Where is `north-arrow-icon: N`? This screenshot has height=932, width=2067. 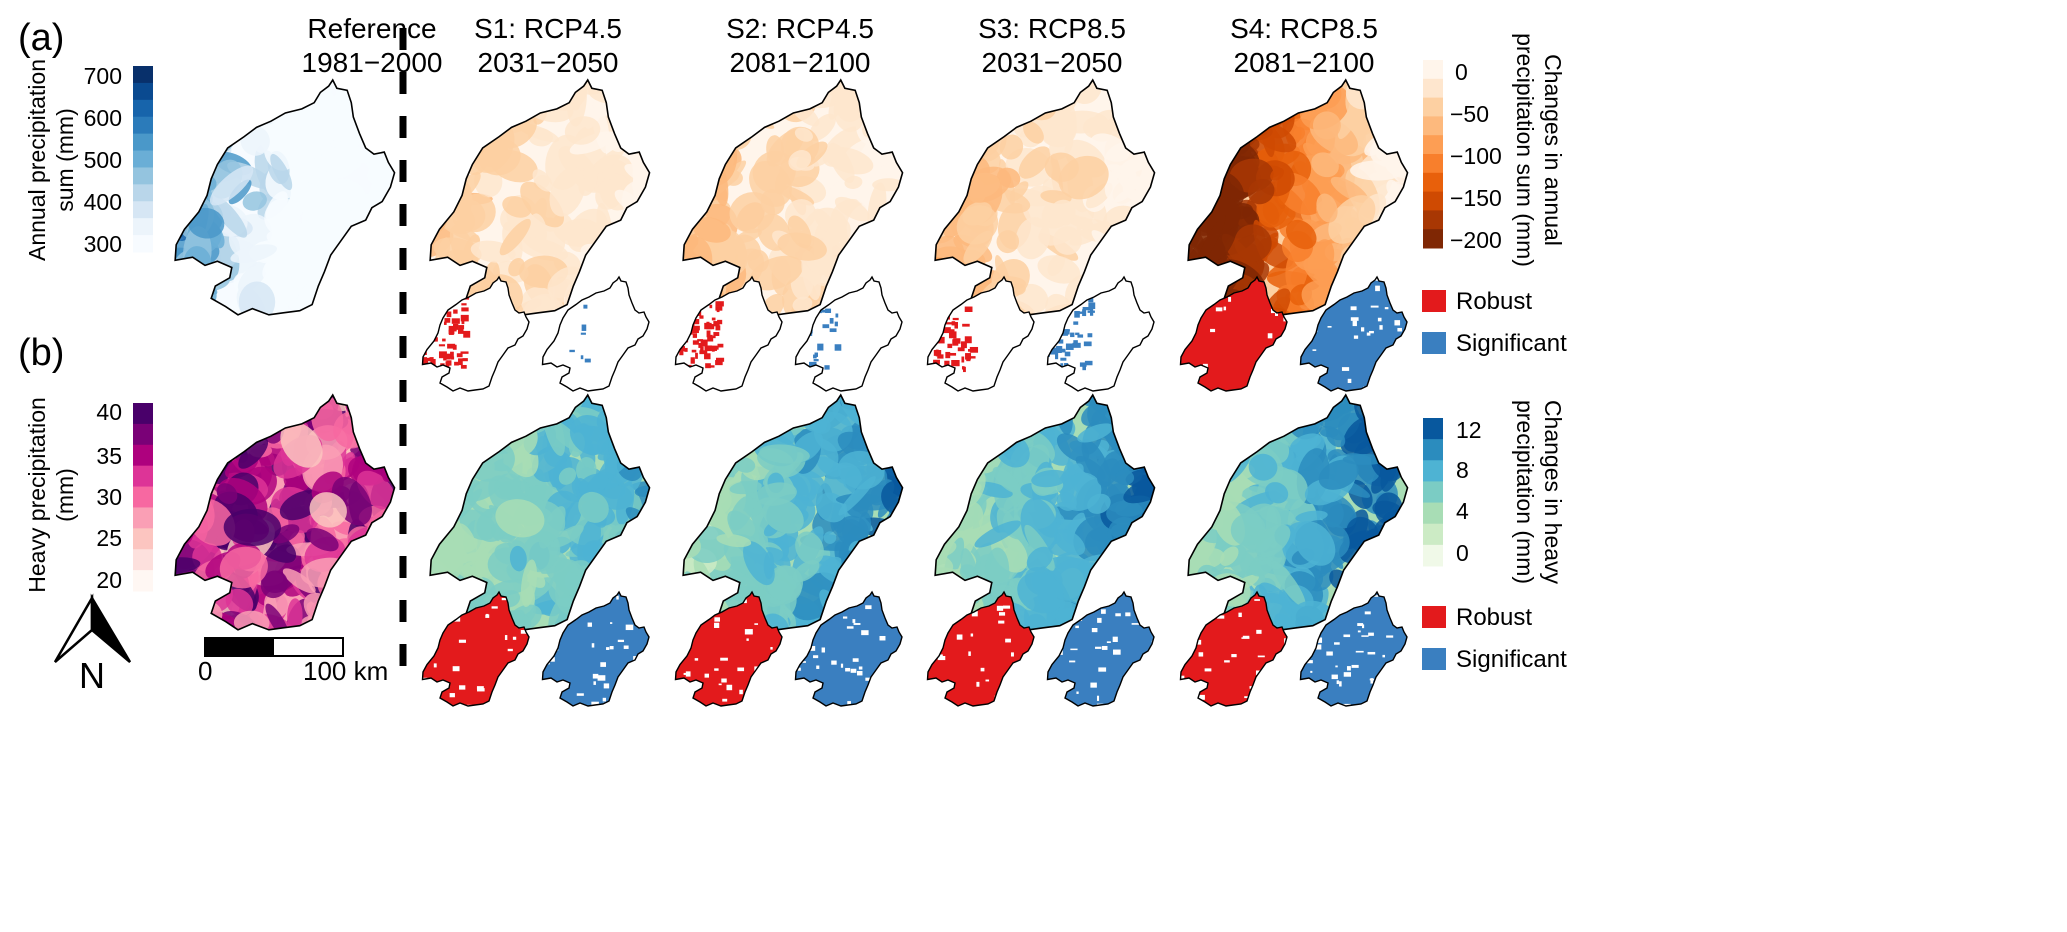 north-arrow-icon: N is located at coordinates (92, 644).